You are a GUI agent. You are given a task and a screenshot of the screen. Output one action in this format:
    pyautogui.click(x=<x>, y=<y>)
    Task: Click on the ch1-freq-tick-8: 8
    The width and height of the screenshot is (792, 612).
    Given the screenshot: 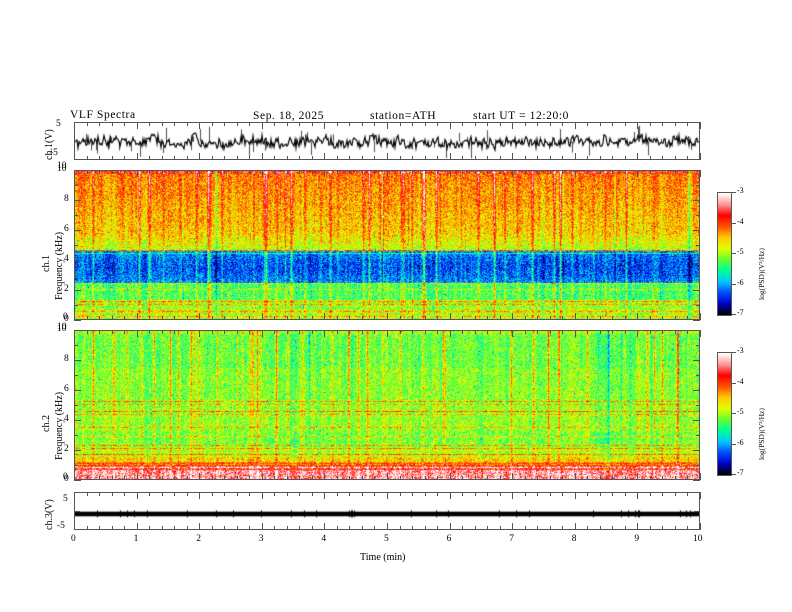 What is the action you would take?
    pyautogui.click(x=66, y=199)
    